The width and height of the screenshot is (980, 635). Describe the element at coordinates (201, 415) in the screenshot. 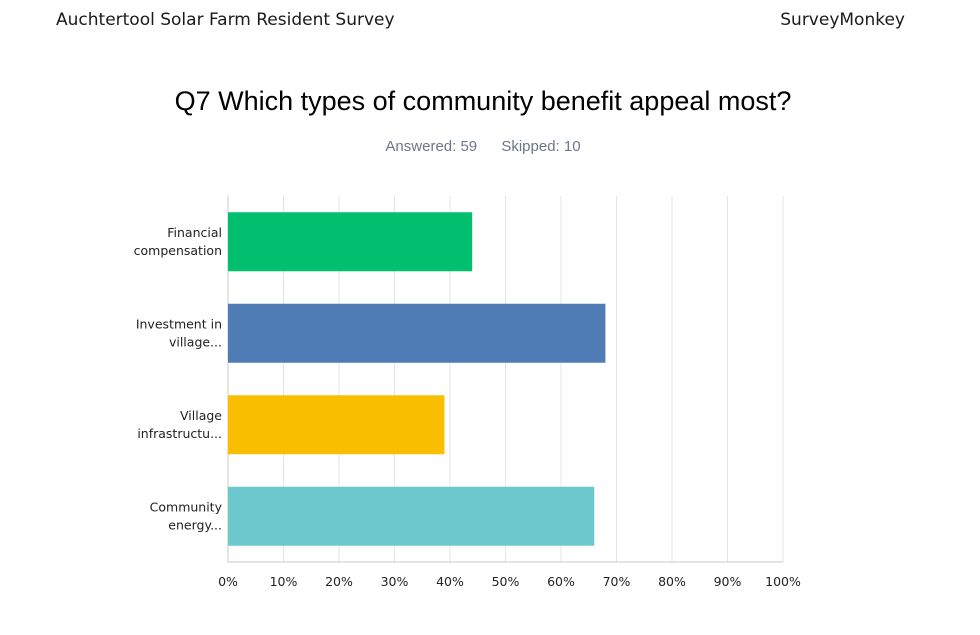

I see `category-label: Village` at that location.